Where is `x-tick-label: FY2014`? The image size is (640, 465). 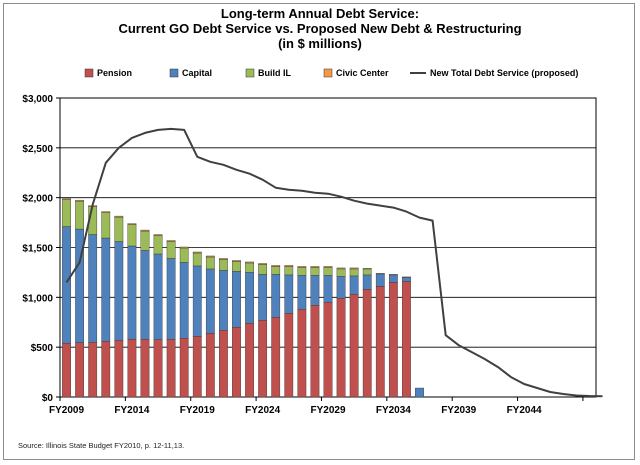 x-tick-label: FY2014 is located at coordinates (131, 410).